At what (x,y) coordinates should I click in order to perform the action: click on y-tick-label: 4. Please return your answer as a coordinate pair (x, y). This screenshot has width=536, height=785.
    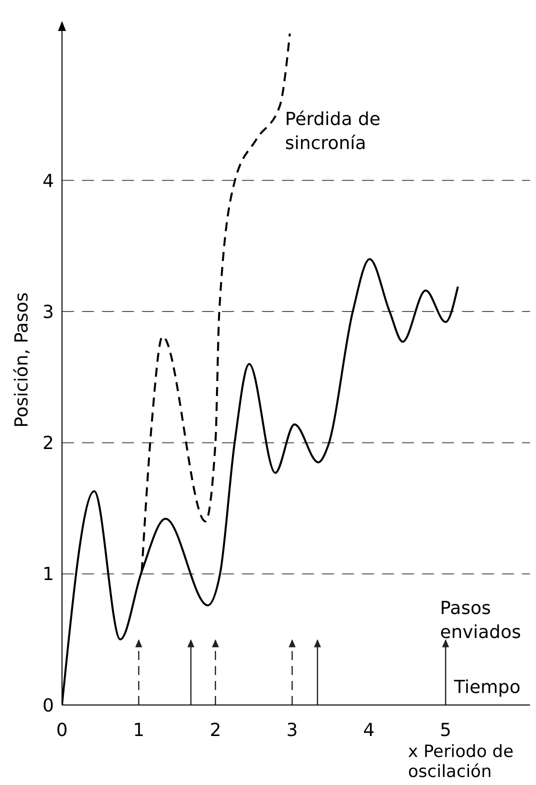
    Looking at the image, I should click on (48, 181).